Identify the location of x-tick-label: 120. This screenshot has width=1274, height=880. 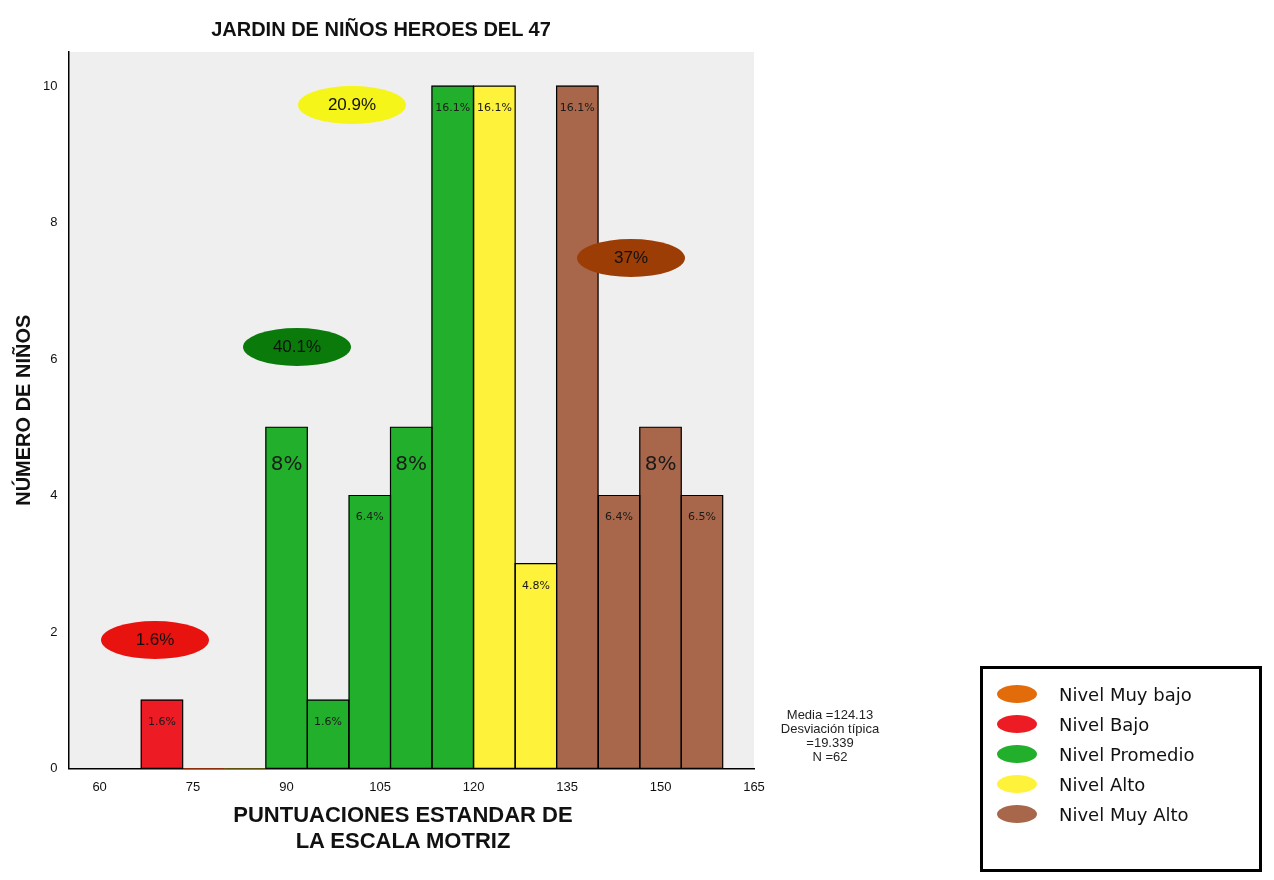
(473, 786).